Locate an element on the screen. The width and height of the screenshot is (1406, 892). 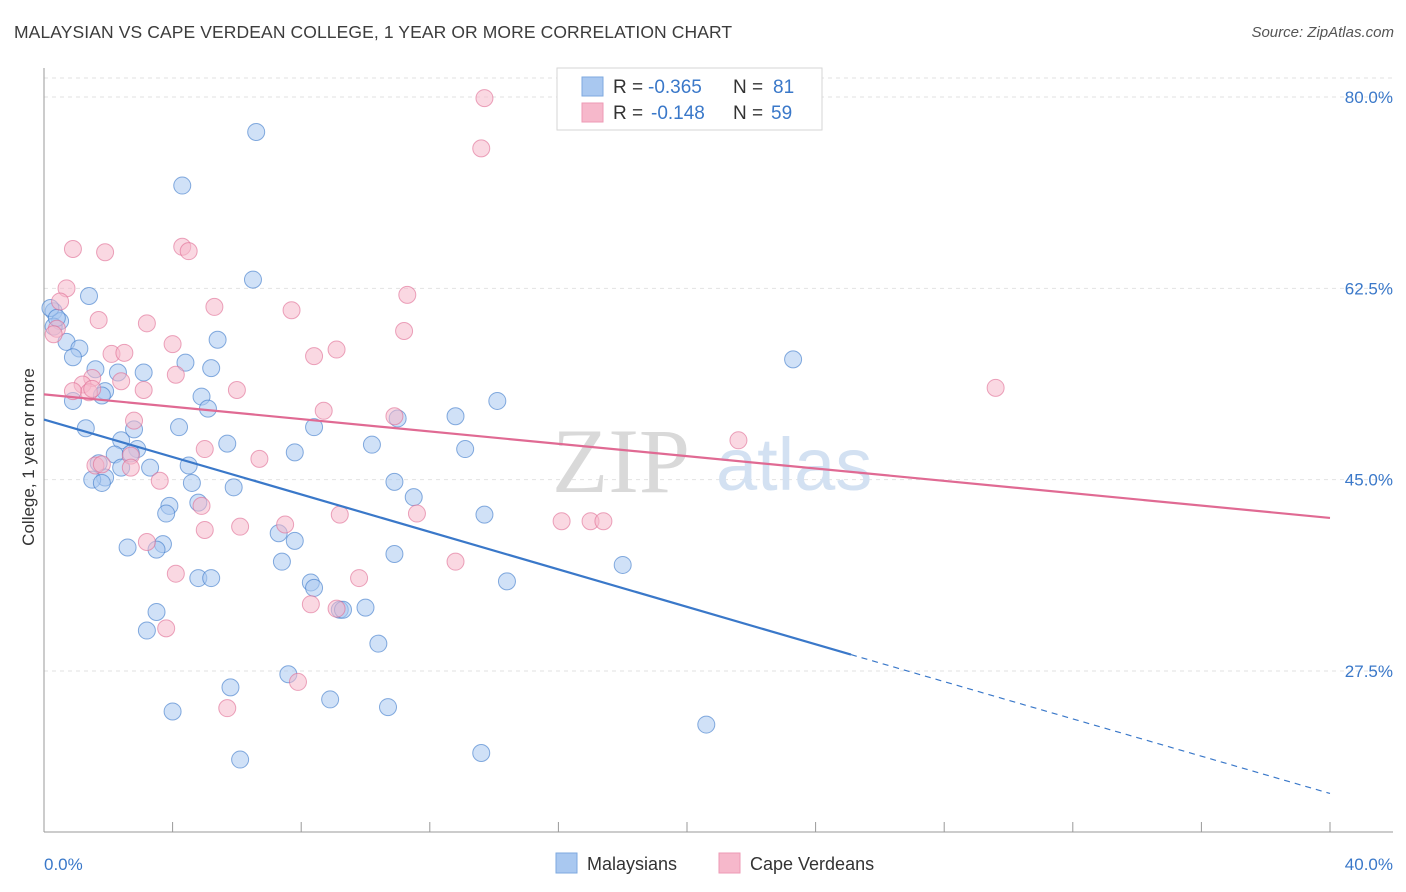
legend-r-label-malaysians: R = is located at coordinates (628, 87).